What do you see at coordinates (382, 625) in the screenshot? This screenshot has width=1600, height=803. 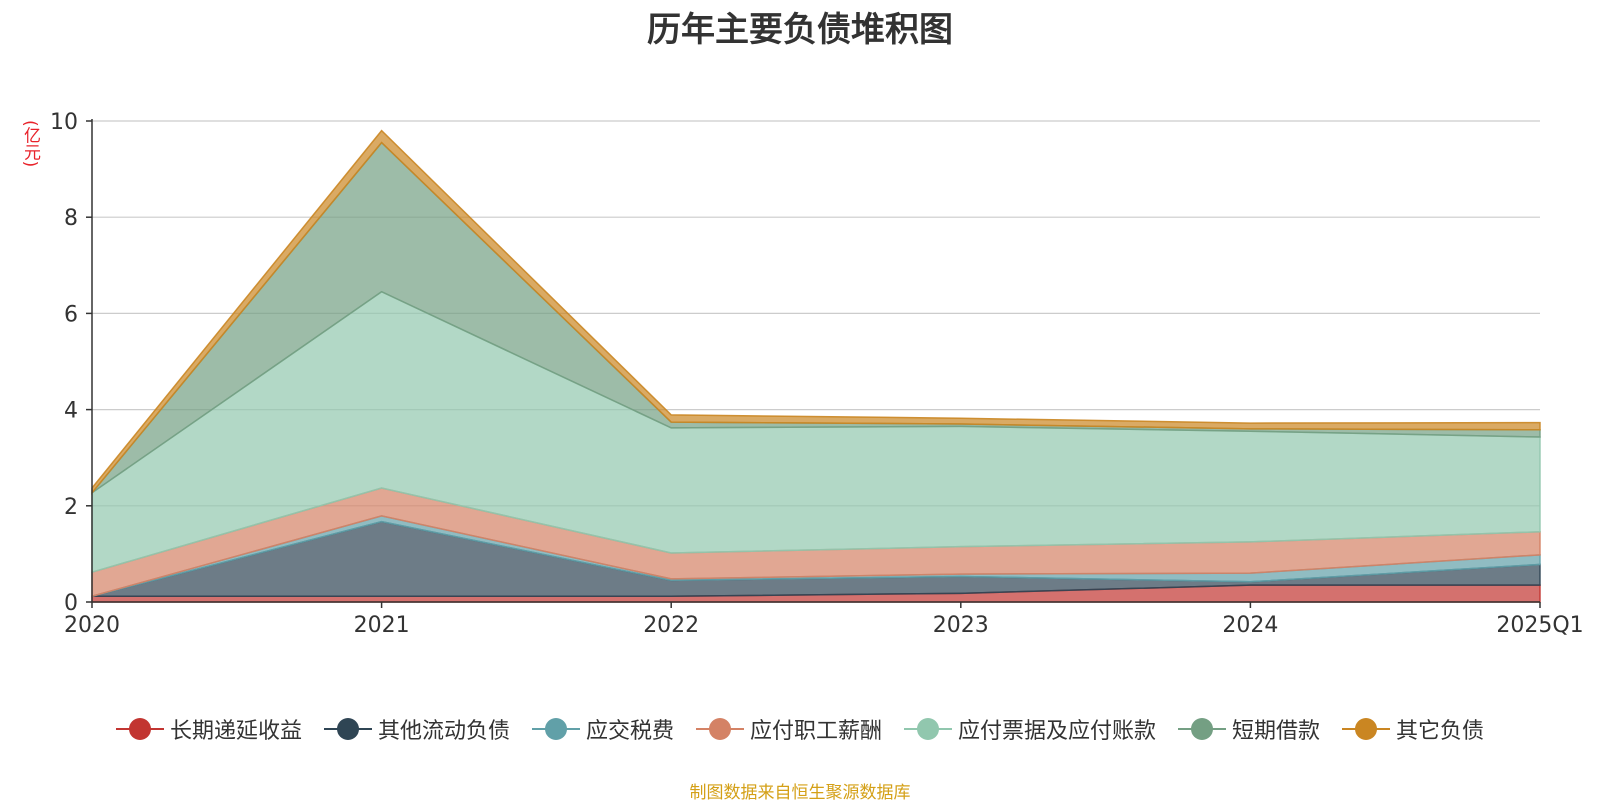 I see `x-tick-label: 2021` at bounding box center [382, 625].